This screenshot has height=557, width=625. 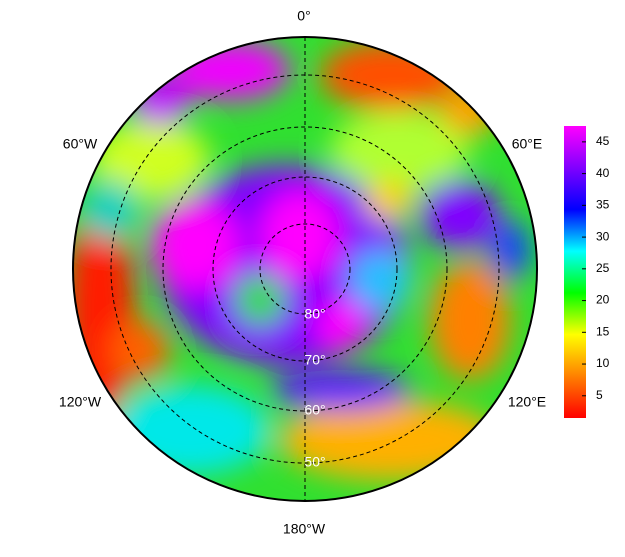 I want to click on colorbar-tick-label: 40, so click(x=603, y=173).